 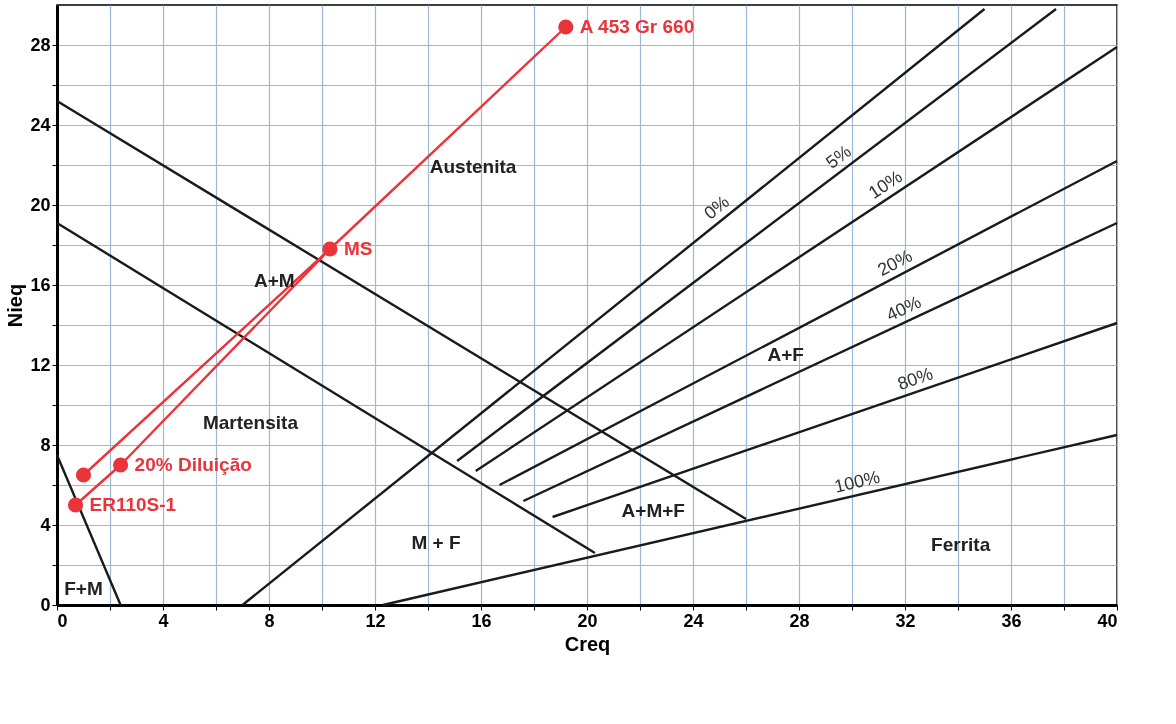 I want to click on annotation: MS, so click(x=358, y=248).